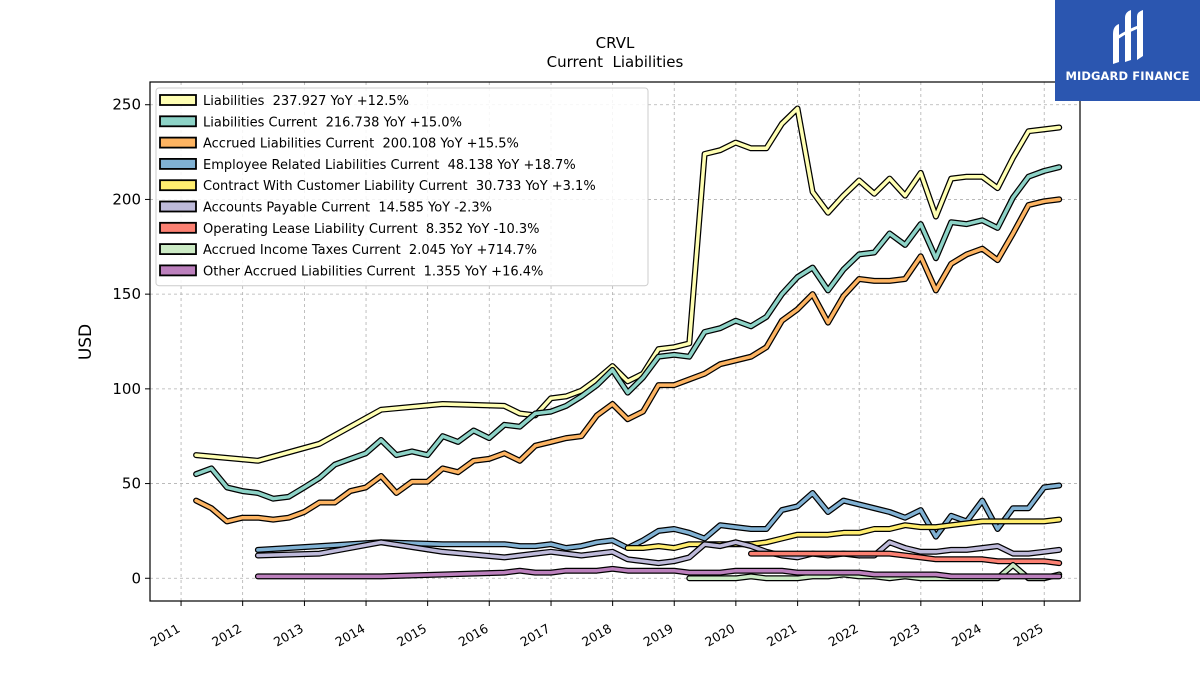  I want to click on x-tick-label: 2011, so click(165, 635).